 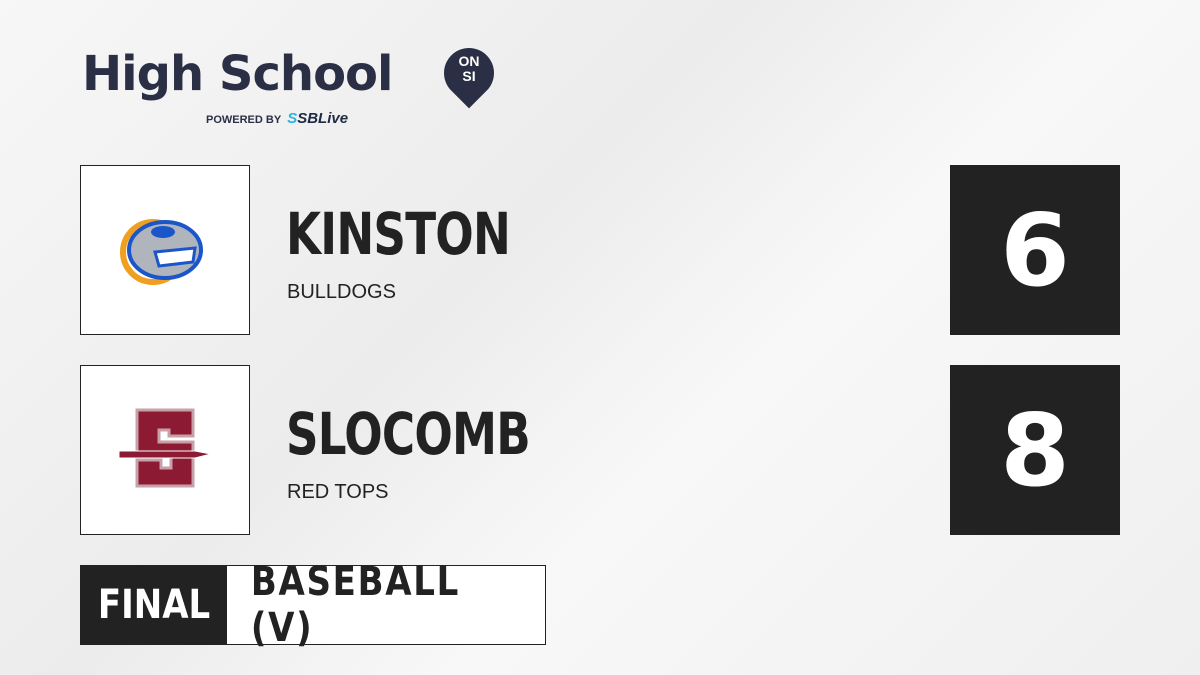 What do you see at coordinates (398, 234) in the screenshot?
I see `team-name: KINSTON` at bounding box center [398, 234].